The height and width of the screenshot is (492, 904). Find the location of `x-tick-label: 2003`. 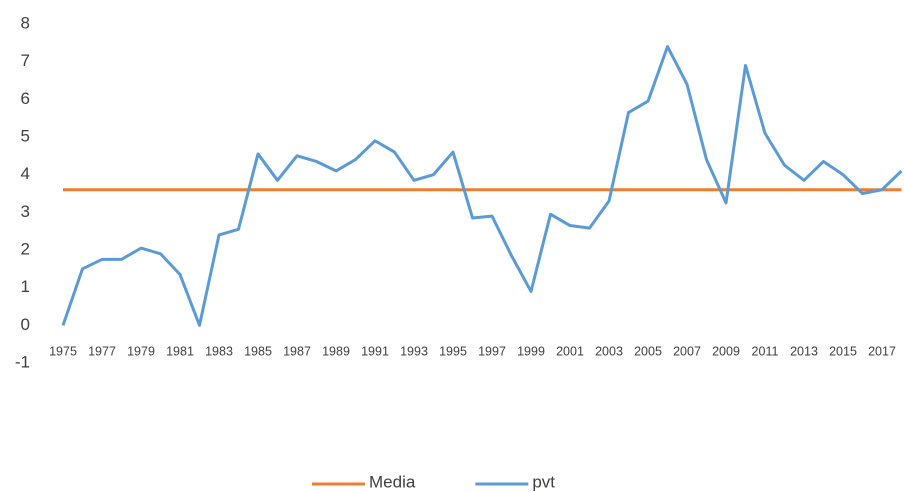

x-tick-label: 2003 is located at coordinates (609, 351).